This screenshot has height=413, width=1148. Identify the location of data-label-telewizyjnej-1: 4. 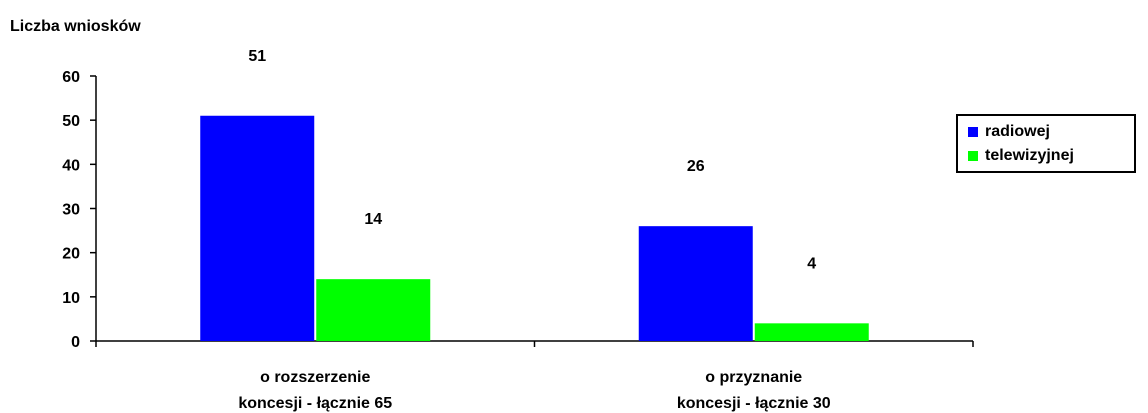
(811, 263).